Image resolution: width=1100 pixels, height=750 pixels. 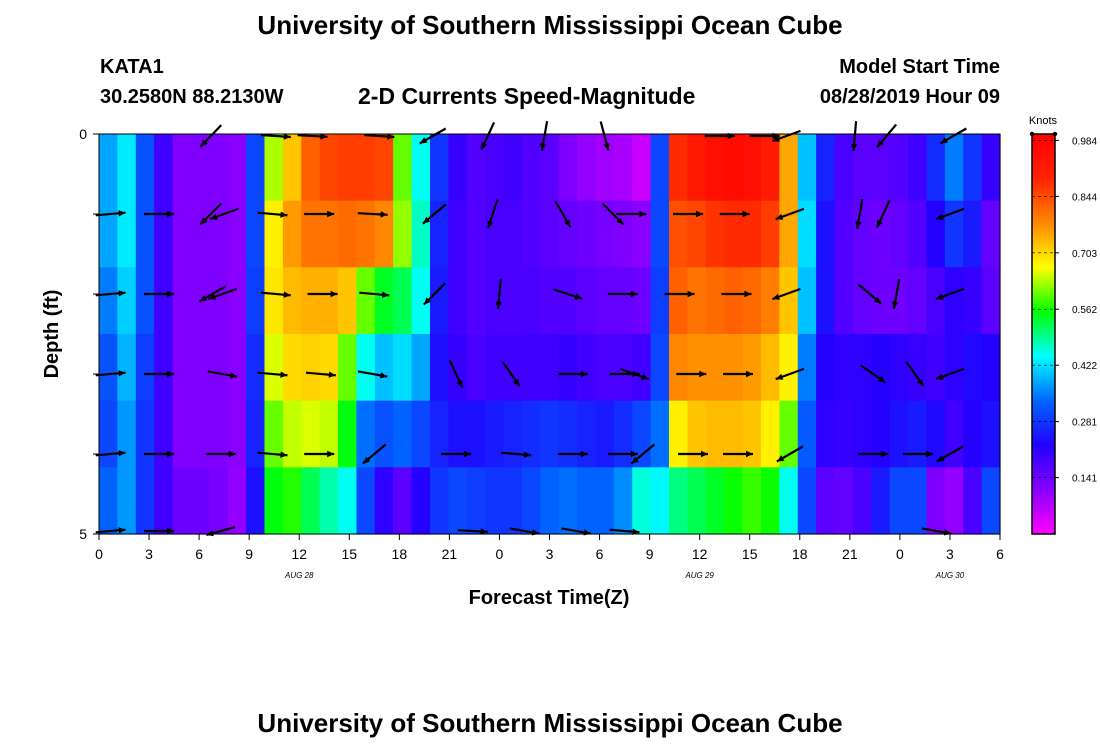 What do you see at coordinates (132, 67) in the screenshot?
I see `station-id: KATA1` at bounding box center [132, 67].